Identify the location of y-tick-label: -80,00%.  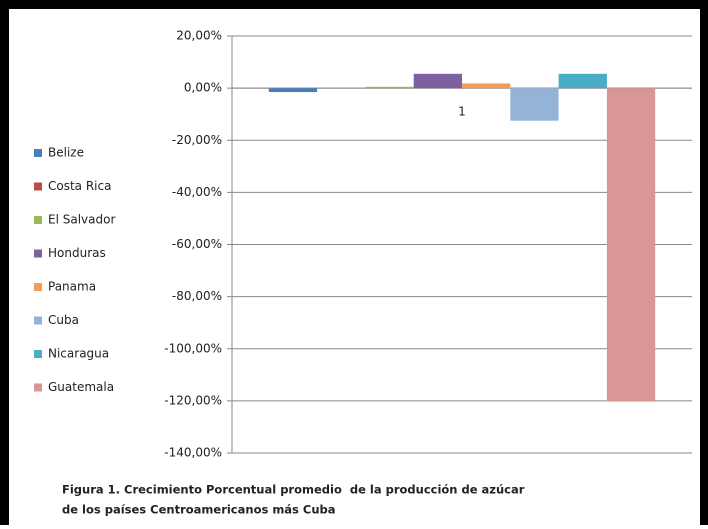
(197, 296).